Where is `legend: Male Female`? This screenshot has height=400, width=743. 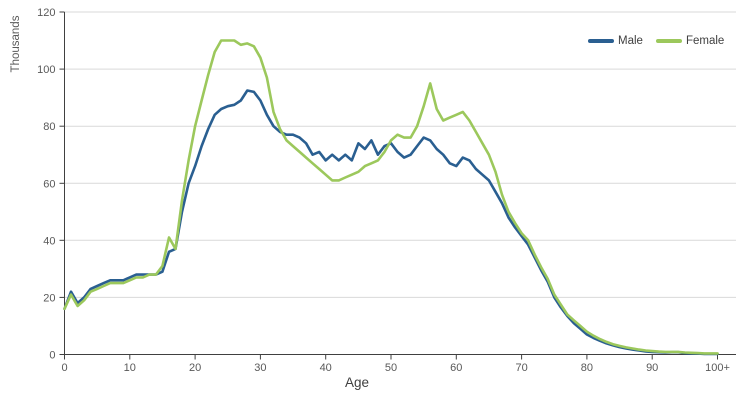 legend: Male Female is located at coordinates (656, 41).